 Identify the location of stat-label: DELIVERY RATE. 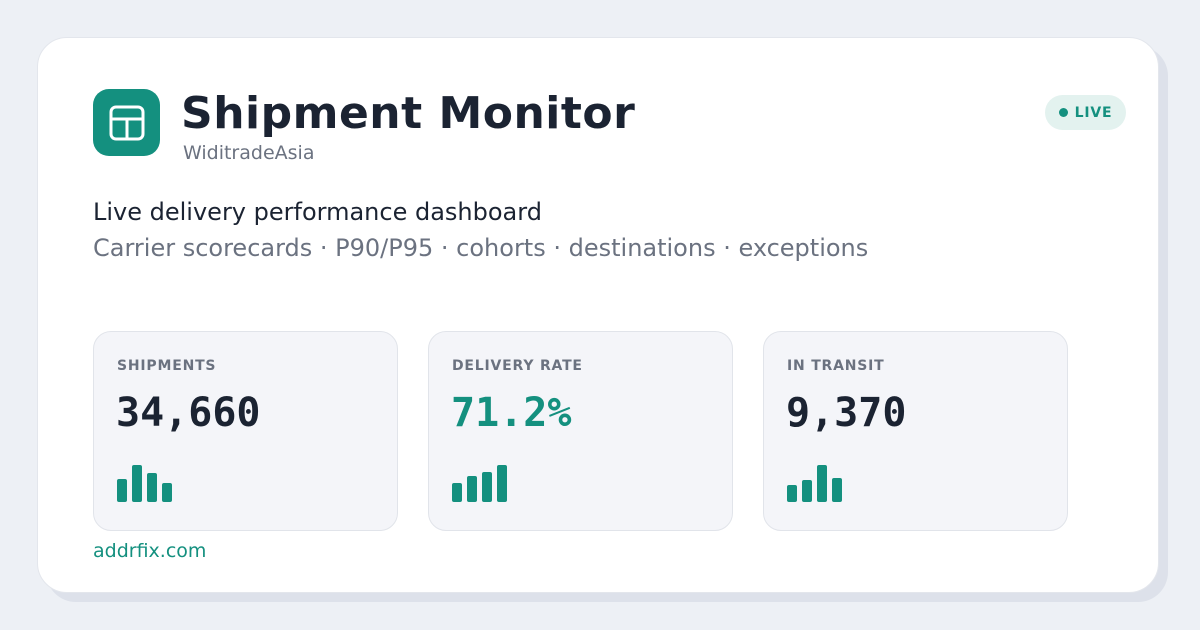
(517, 366).